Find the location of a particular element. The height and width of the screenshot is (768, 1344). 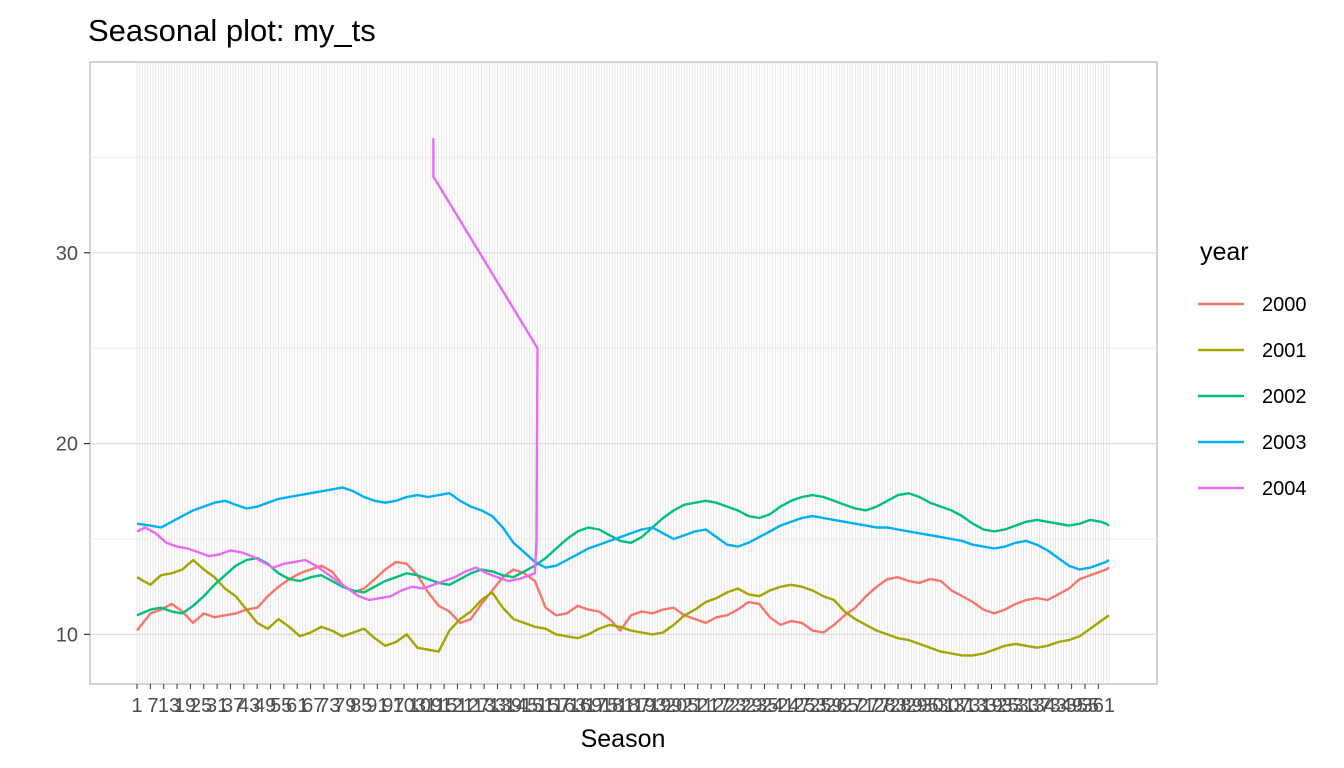

x-tick-label: 211 is located at coordinates (698, 706).